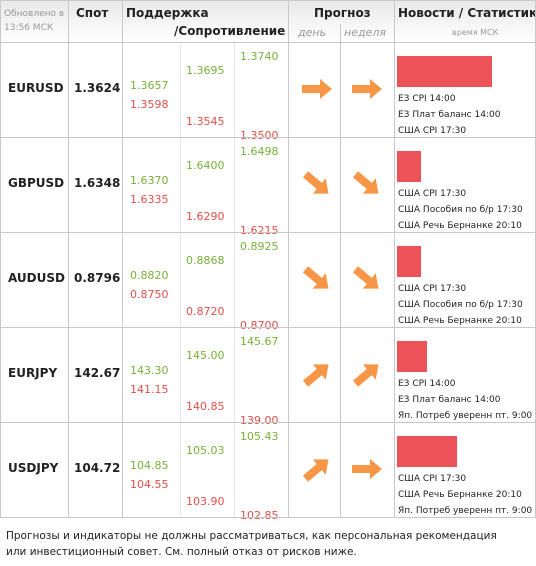 The width and height of the screenshot is (536, 566). I want to click on resistance-level: 0.8820, so click(149, 275).